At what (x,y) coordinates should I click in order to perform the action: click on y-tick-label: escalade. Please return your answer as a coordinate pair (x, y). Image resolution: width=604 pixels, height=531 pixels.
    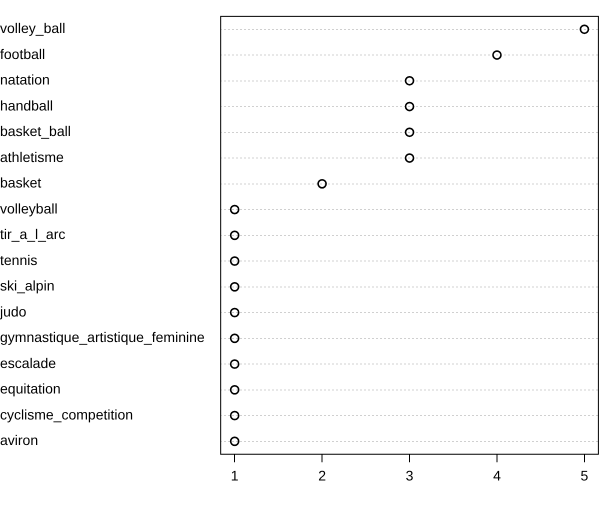
    Looking at the image, I should click on (28, 362).